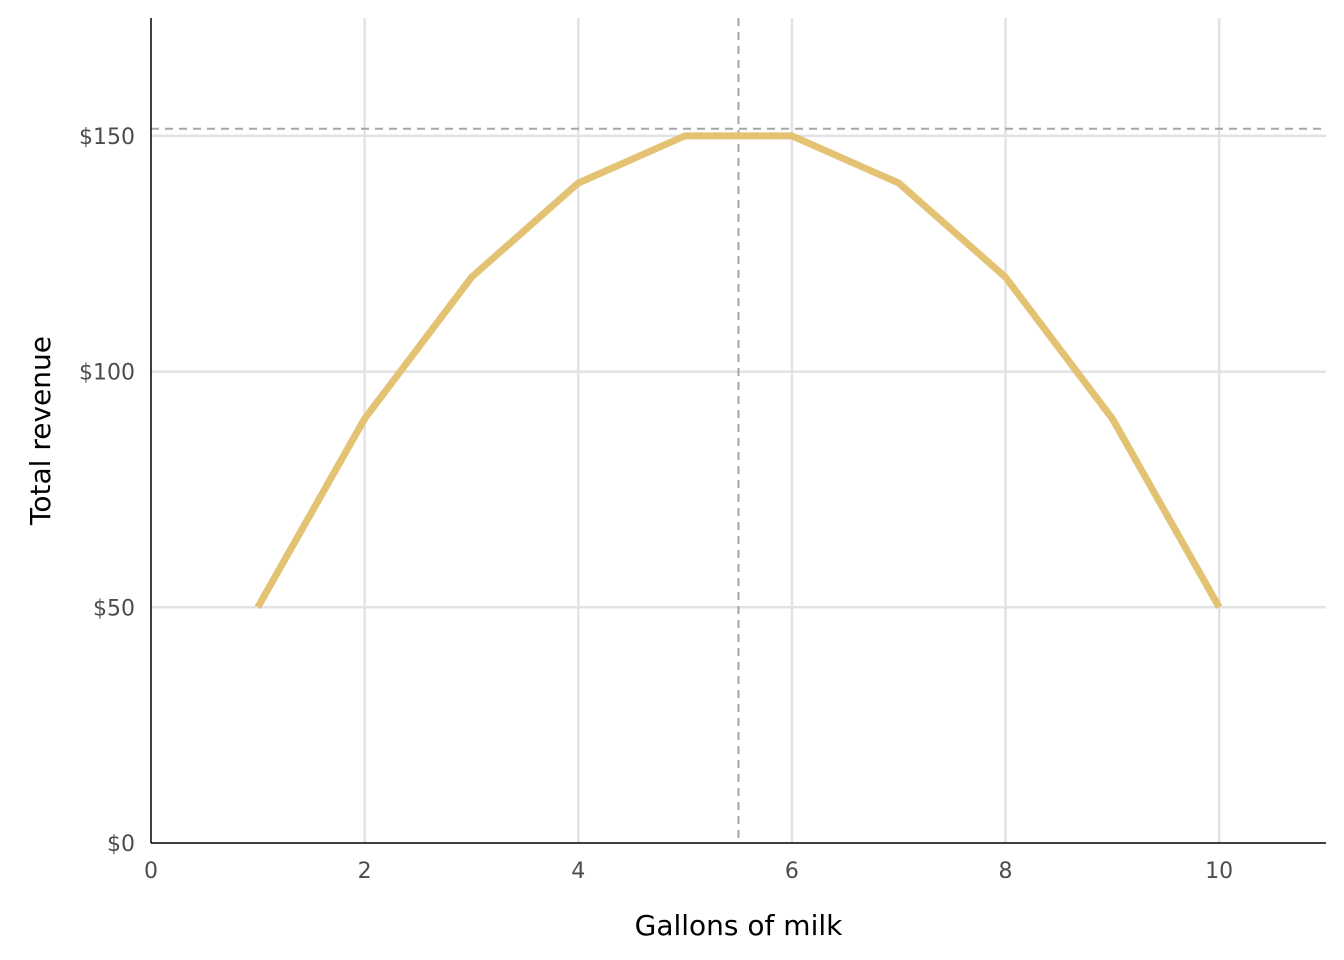  Describe the element at coordinates (578, 871) in the screenshot. I see `x-tick-label: 4` at that location.